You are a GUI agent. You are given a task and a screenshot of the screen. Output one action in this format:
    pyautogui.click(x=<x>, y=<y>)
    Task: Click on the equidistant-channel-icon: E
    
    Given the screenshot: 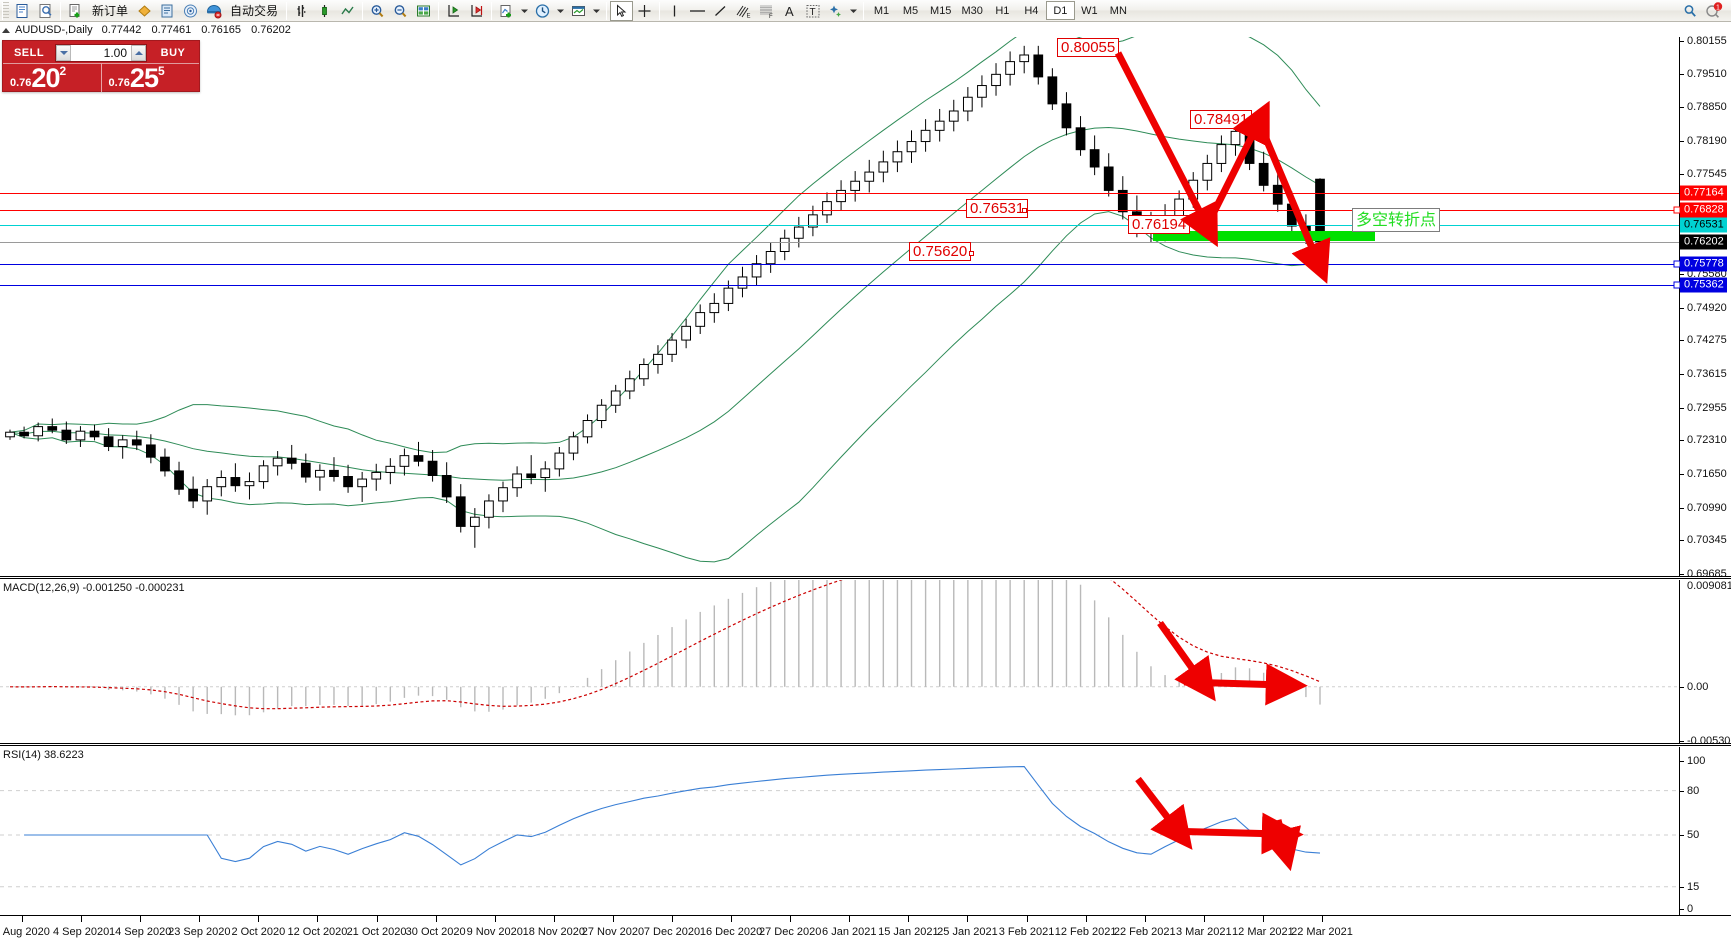 What is the action you would take?
    pyautogui.click(x=743, y=11)
    